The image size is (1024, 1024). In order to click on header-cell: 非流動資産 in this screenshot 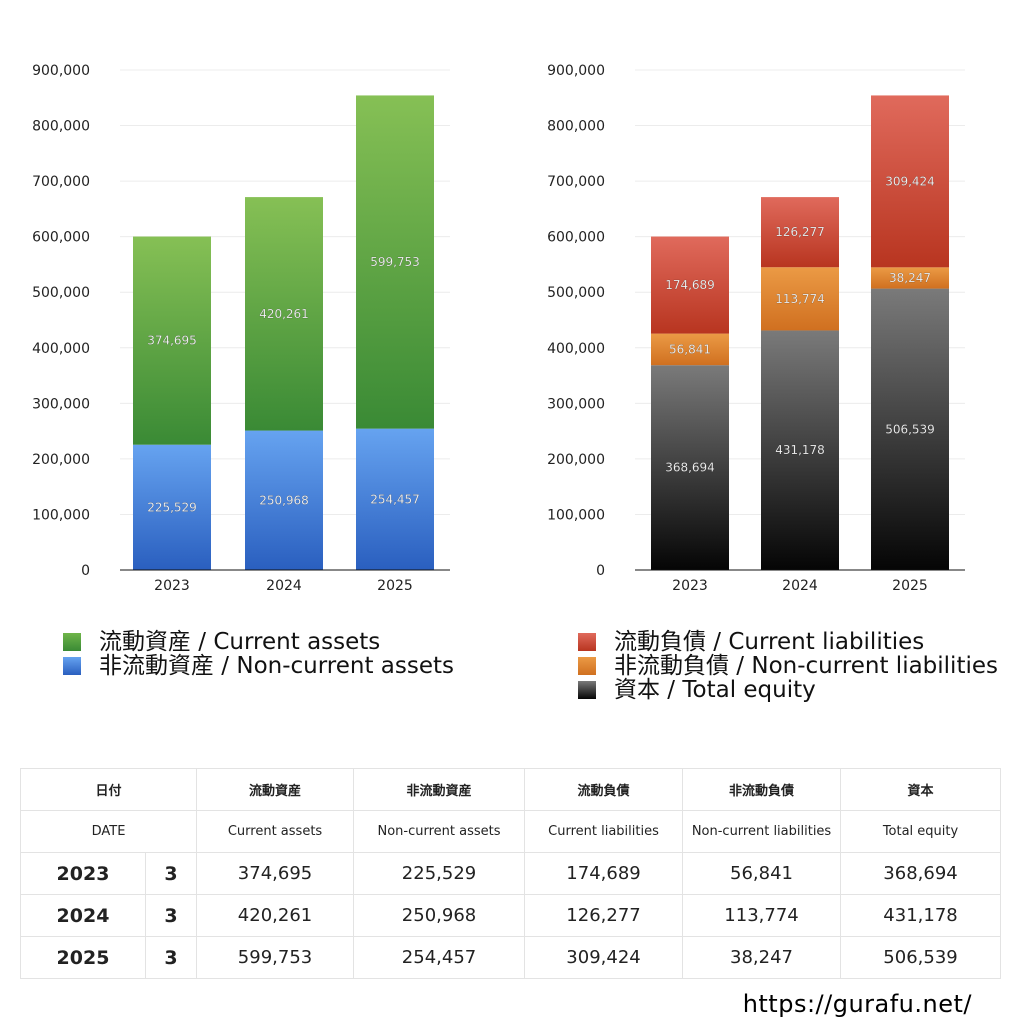, I will do `click(439, 789)`.